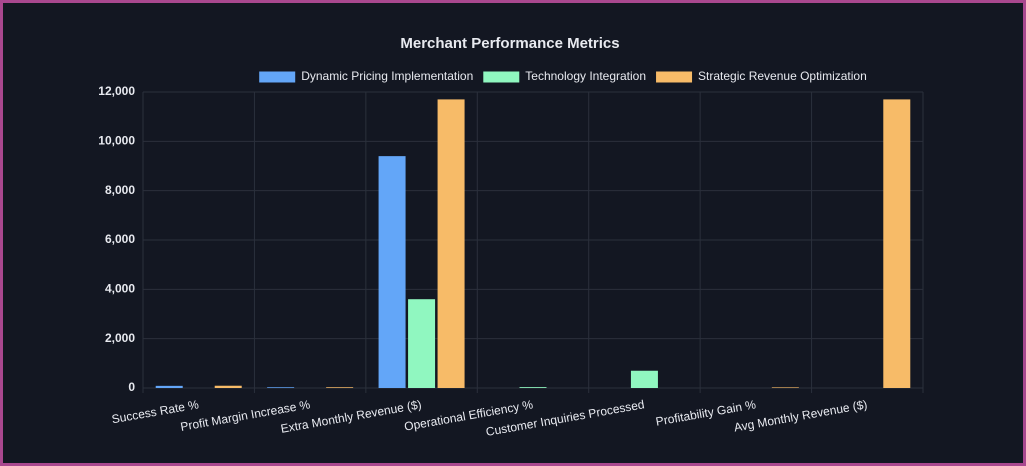 The image size is (1026, 466). Describe the element at coordinates (116, 91) in the screenshot. I see `y-tick-label: 12,000` at that location.